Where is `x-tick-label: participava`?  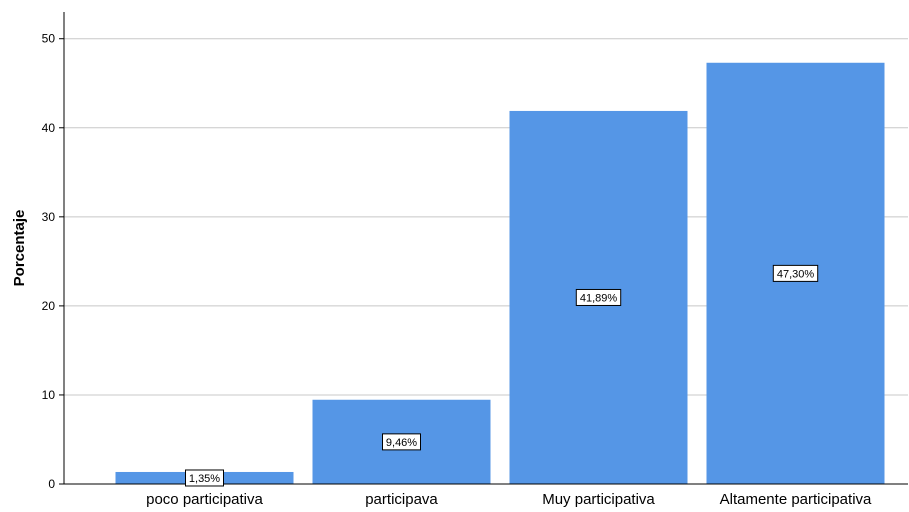
x-tick-label: participava is located at coordinates (401, 499).